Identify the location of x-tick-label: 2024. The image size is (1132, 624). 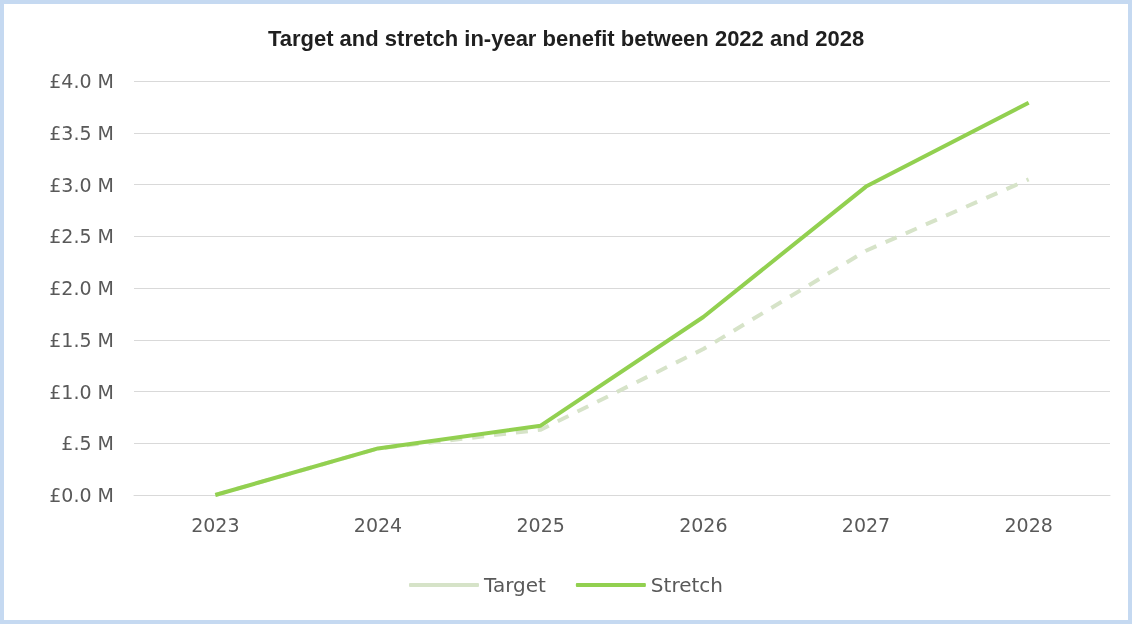
(378, 524).